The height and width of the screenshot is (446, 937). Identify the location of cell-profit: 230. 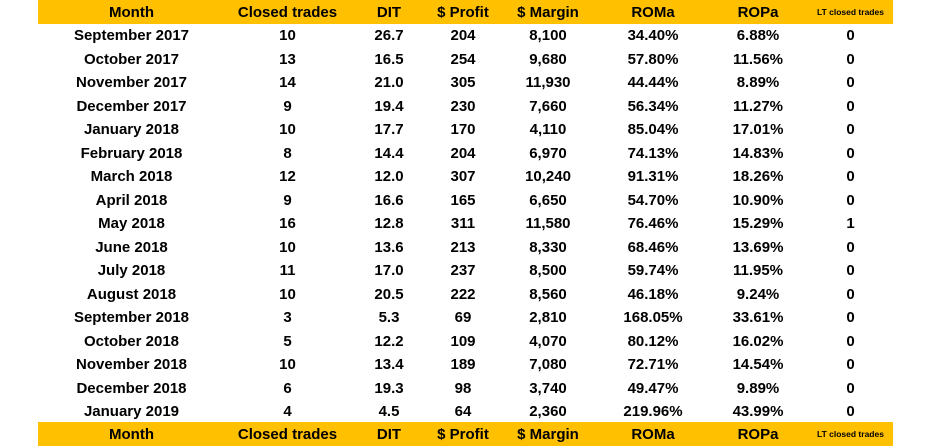
(463, 106).